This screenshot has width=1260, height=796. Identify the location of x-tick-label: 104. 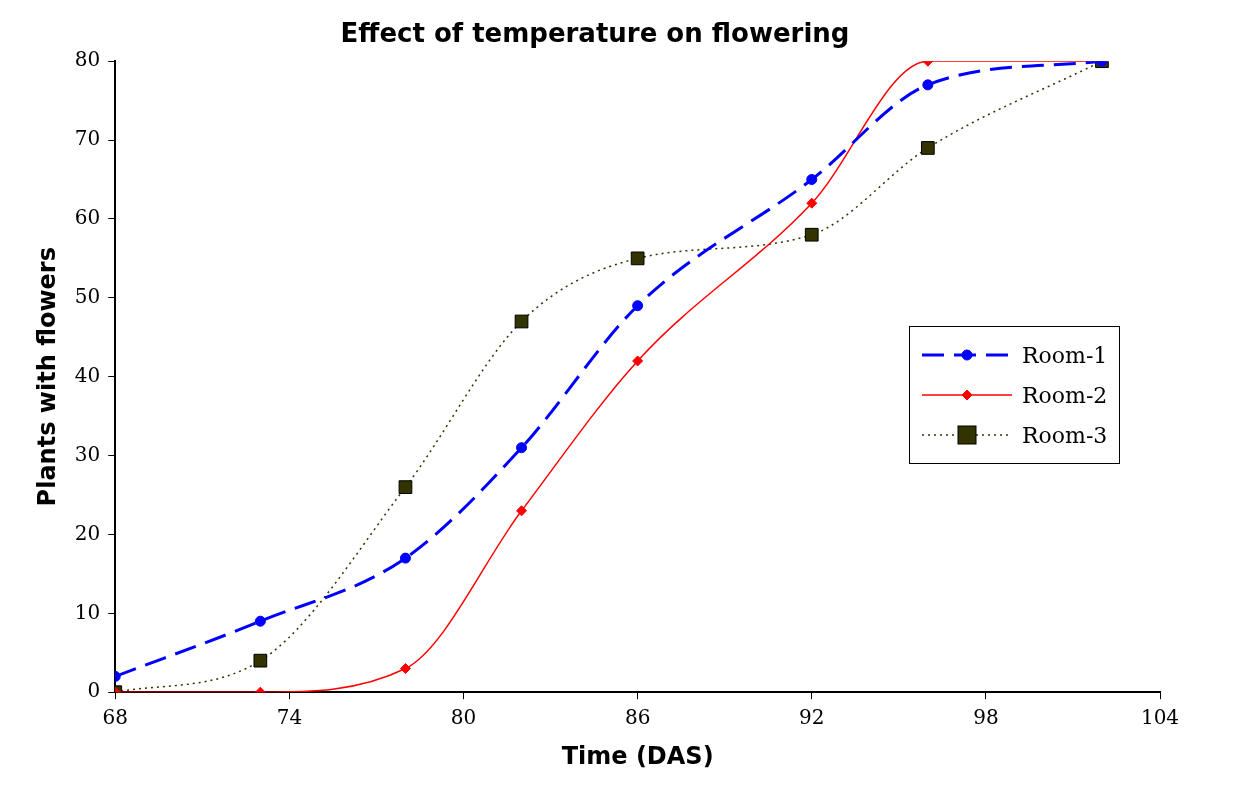
(1160, 717).